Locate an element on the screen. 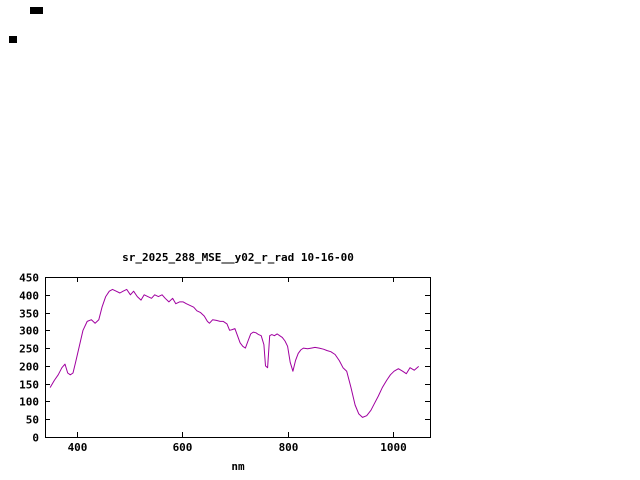 The image size is (640, 480). chart-title: sr_2025_288_MSE__y02_r_rad 10-16-00 is located at coordinates (238, 257).